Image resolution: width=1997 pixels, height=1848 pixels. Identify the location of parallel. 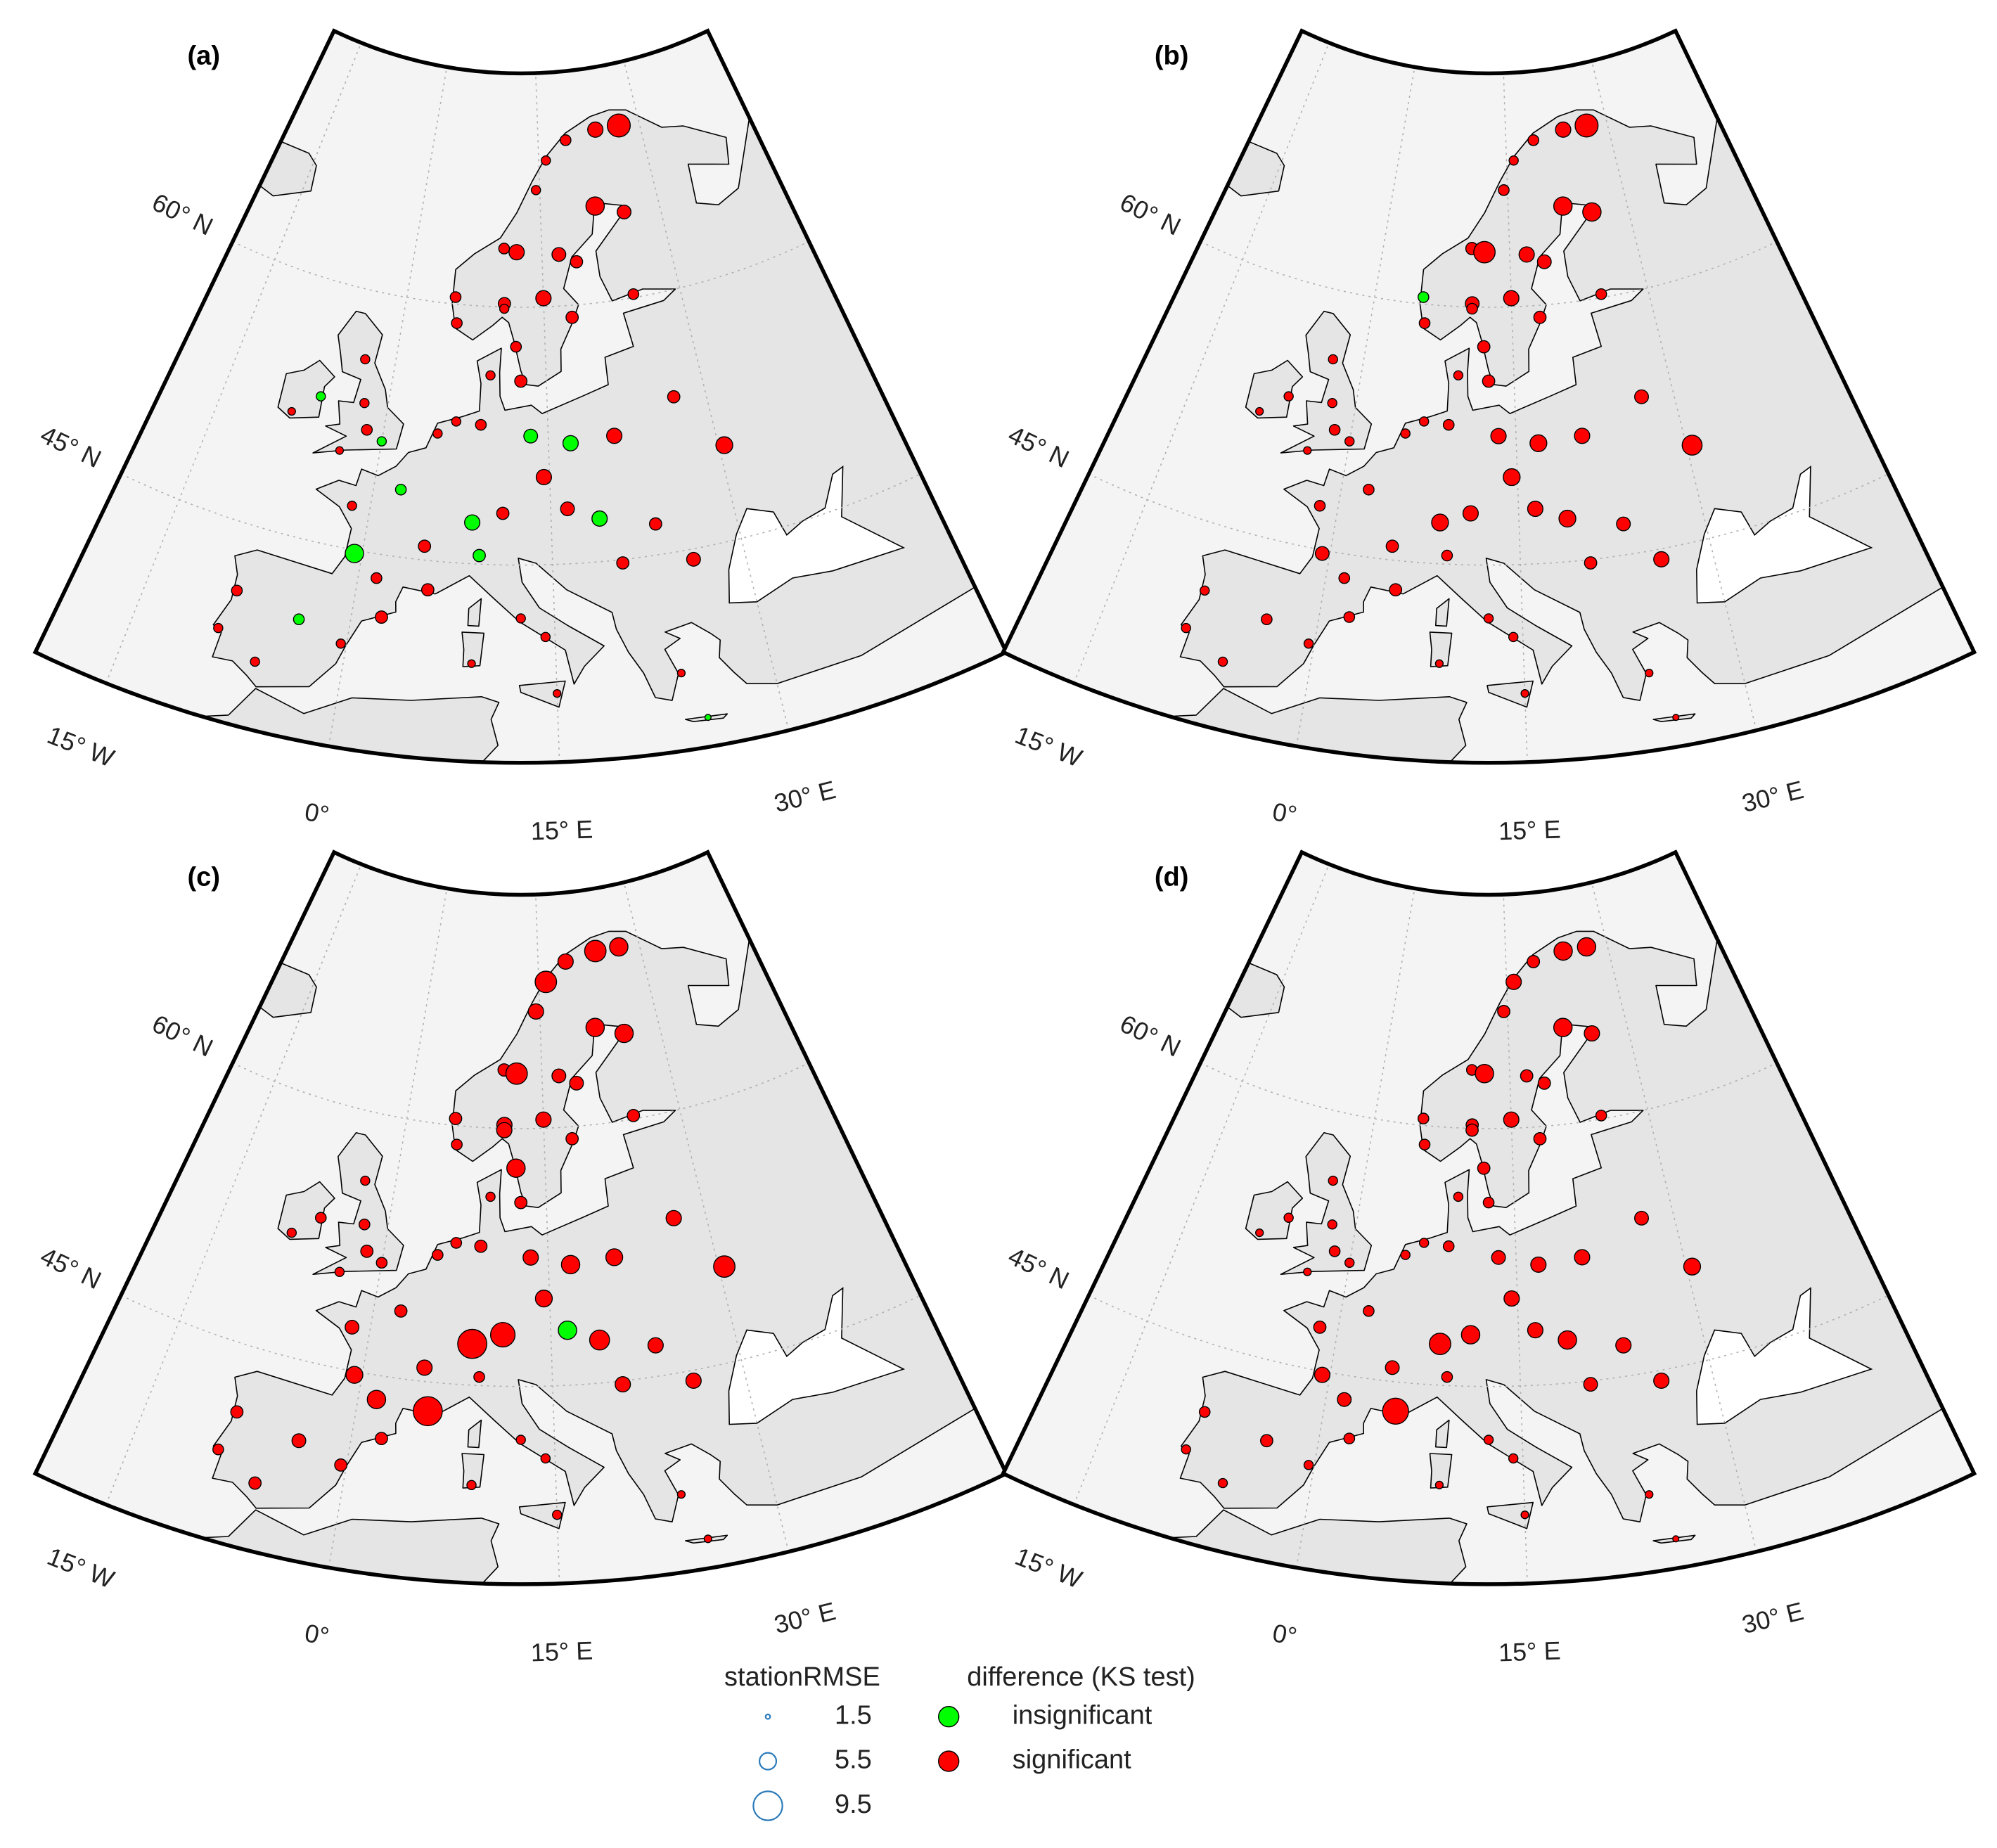
(520, 1095).